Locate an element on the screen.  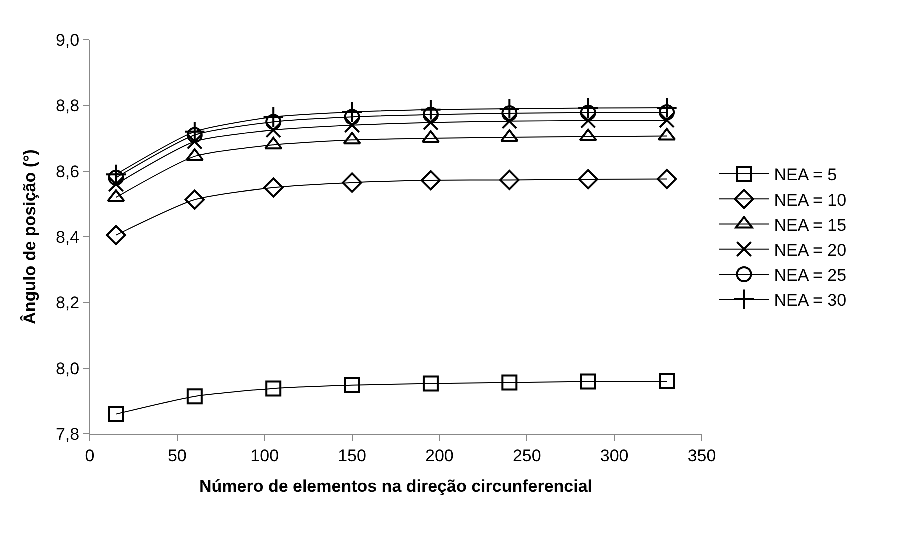
x-tick-label: 250 is located at coordinates (527, 456).